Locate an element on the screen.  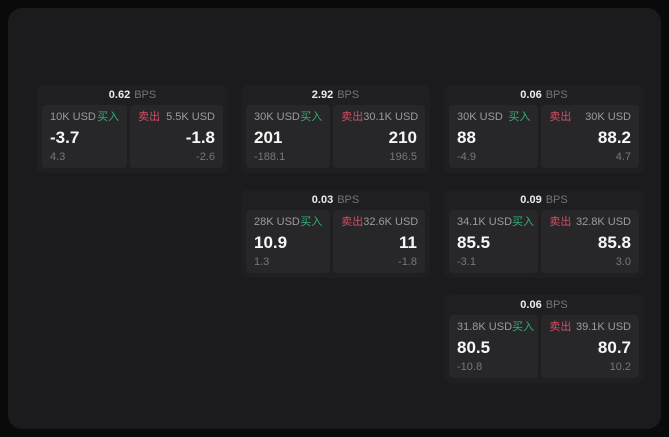
sell-price: 210 is located at coordinates (402, 137).